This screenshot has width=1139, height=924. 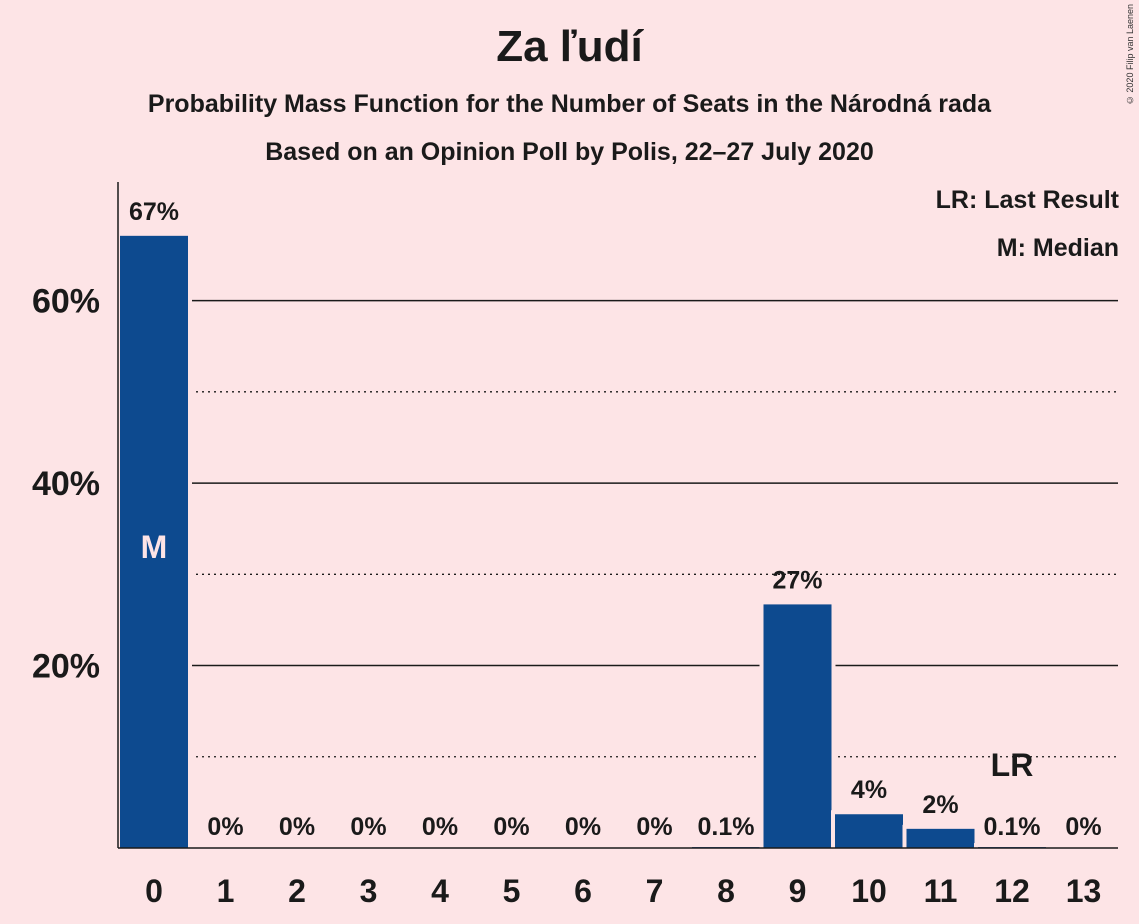 I want to click on value-label: 27%, so click(x=797, y=580).